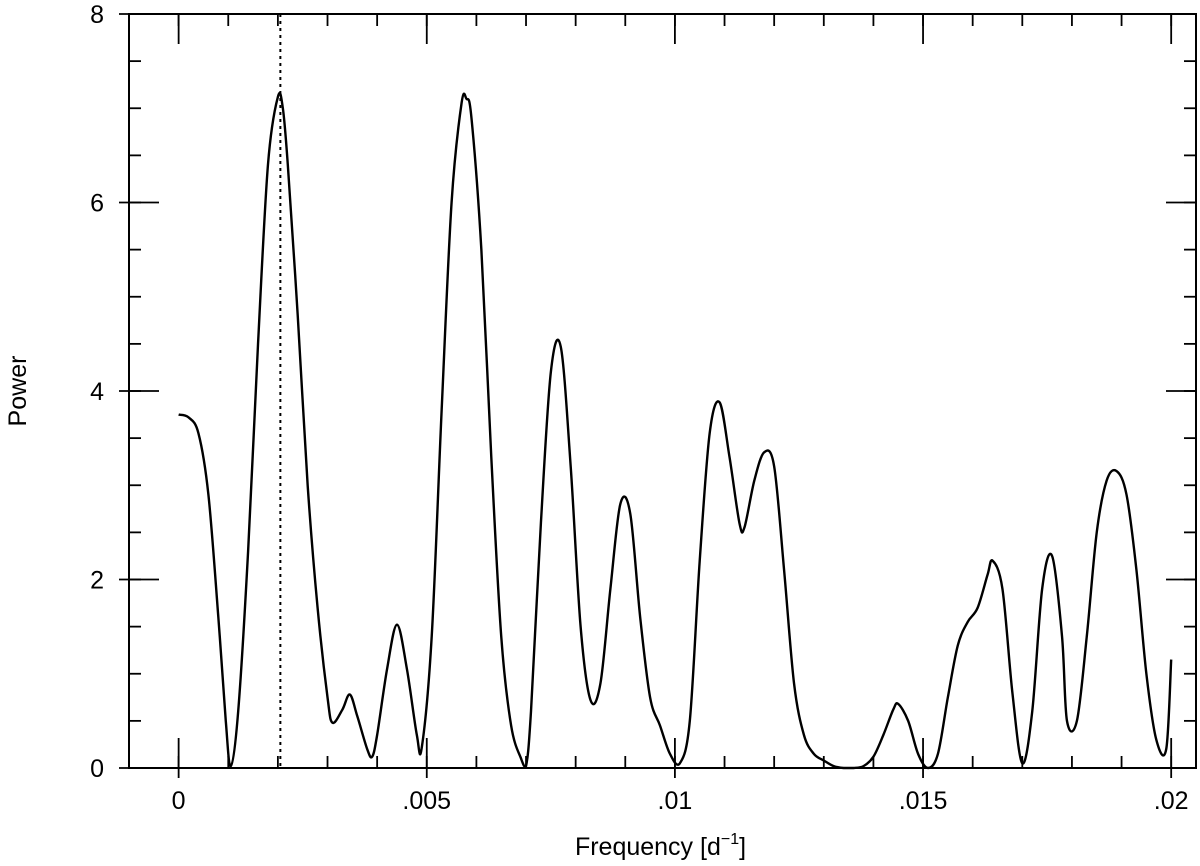  I want to click on x-axis-title: Frequency [d−1], so click(660, 846).